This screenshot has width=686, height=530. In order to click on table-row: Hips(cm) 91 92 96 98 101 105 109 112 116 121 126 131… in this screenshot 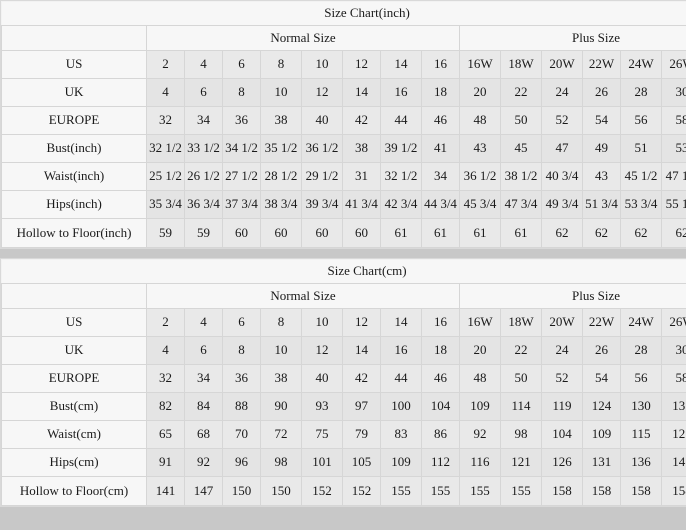, I will do `click(343, 462)`.